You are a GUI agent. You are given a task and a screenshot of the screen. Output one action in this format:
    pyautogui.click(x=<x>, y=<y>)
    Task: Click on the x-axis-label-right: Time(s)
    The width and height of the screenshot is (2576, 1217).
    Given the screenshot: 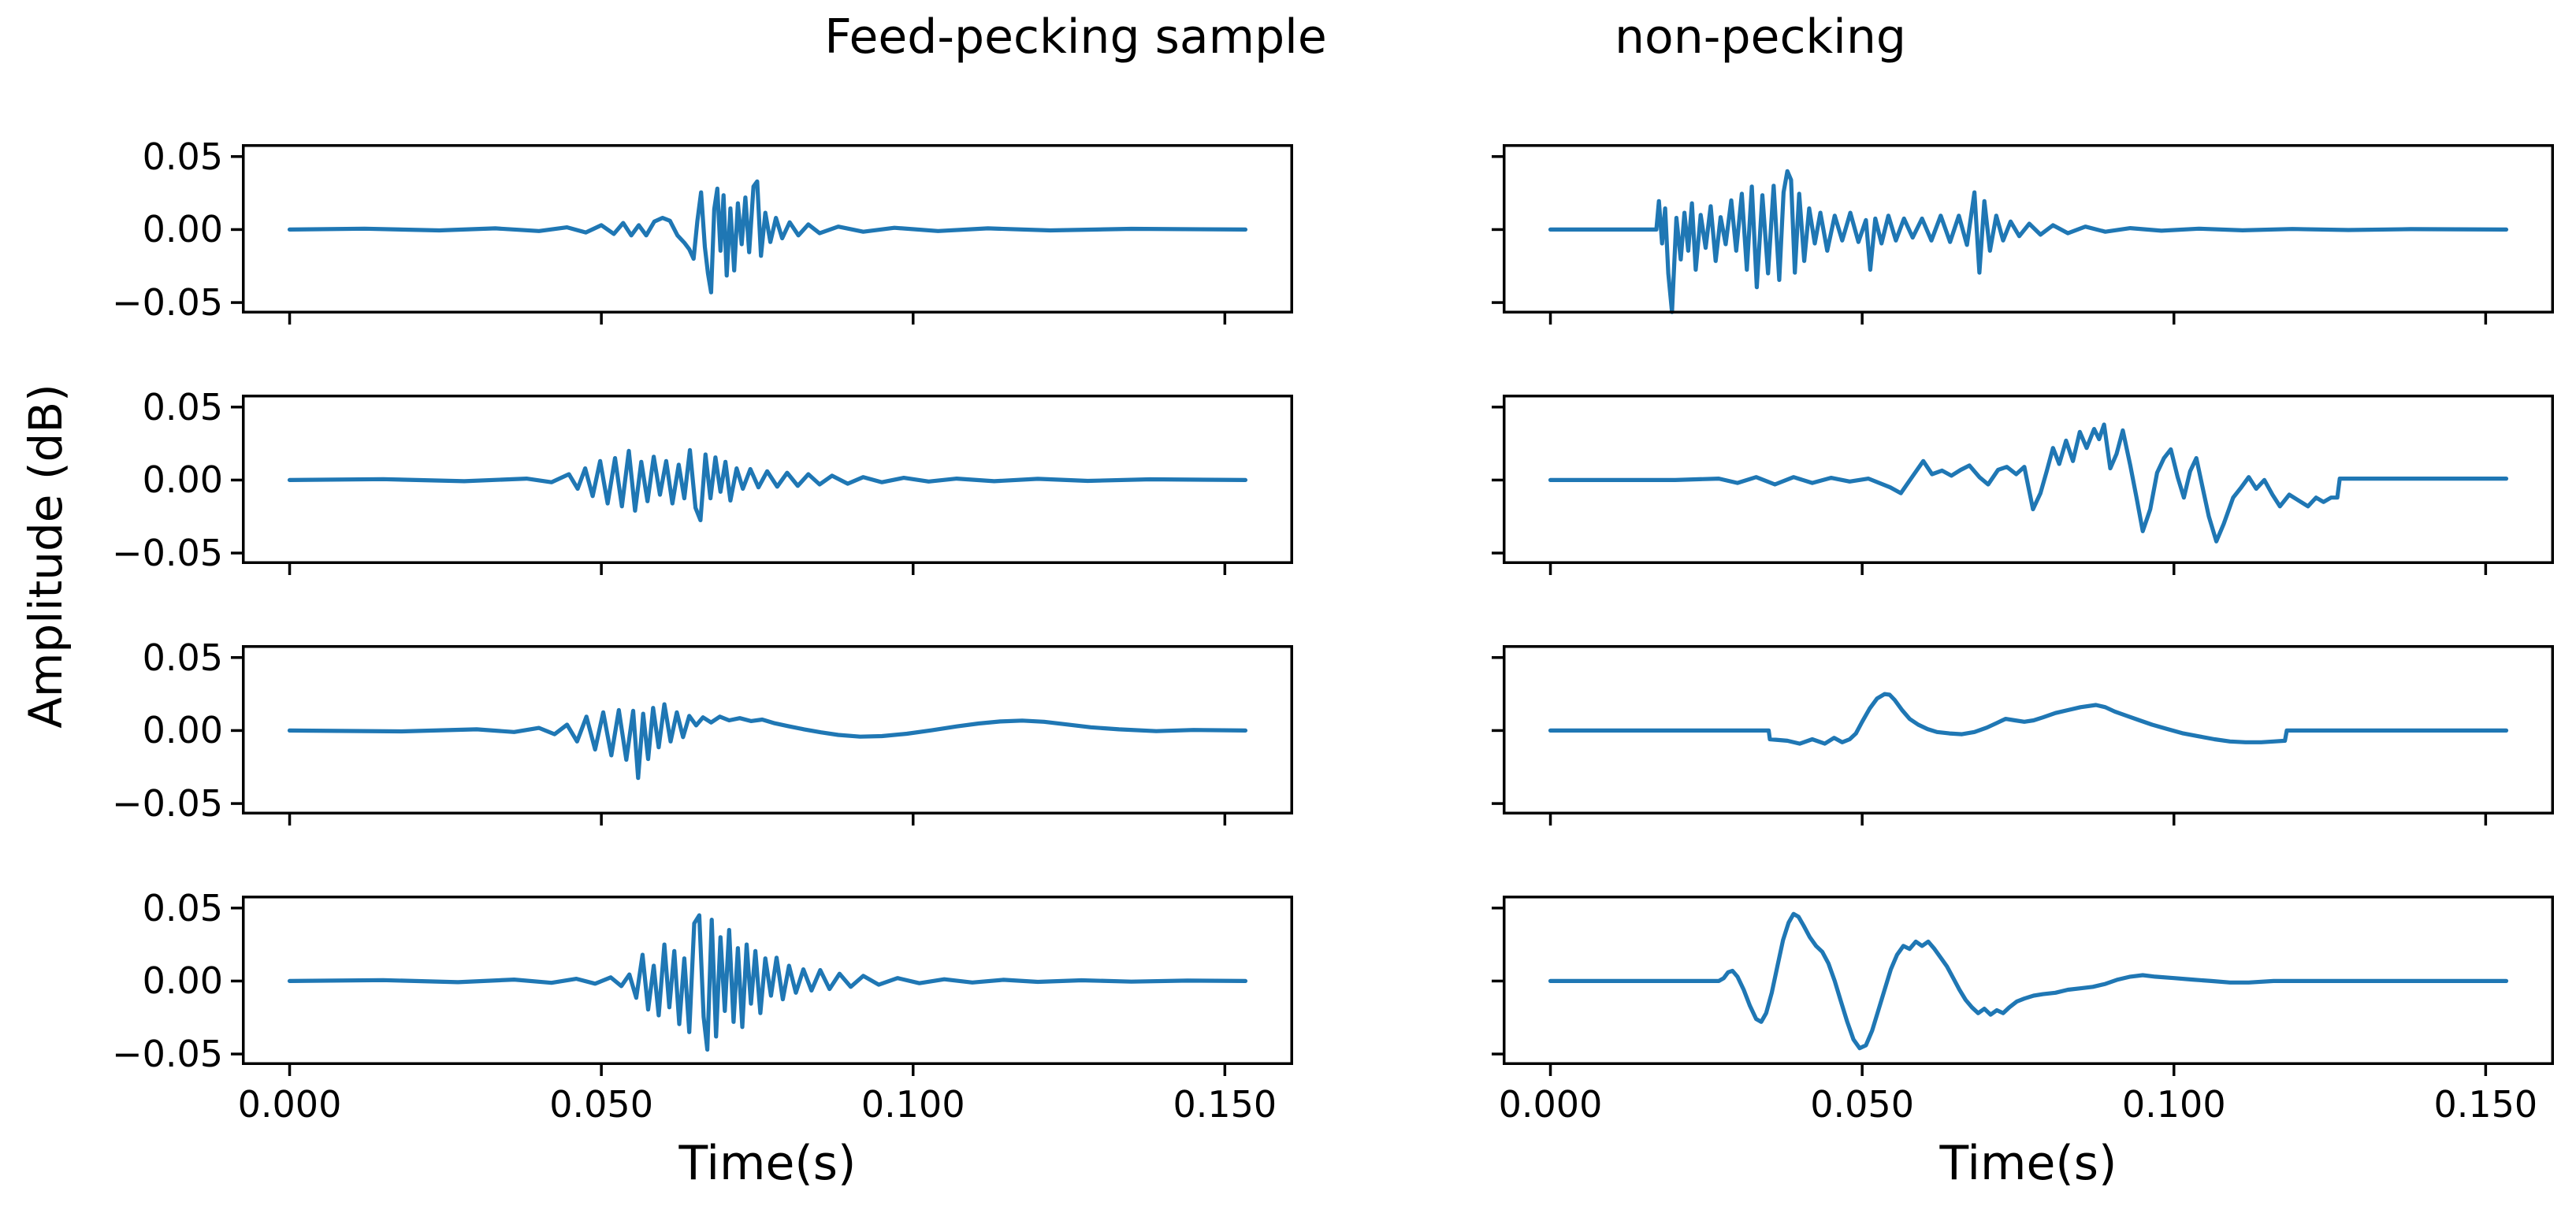 What is the action you would take?
    pyautogui.click(x=2028, y=1164)
    